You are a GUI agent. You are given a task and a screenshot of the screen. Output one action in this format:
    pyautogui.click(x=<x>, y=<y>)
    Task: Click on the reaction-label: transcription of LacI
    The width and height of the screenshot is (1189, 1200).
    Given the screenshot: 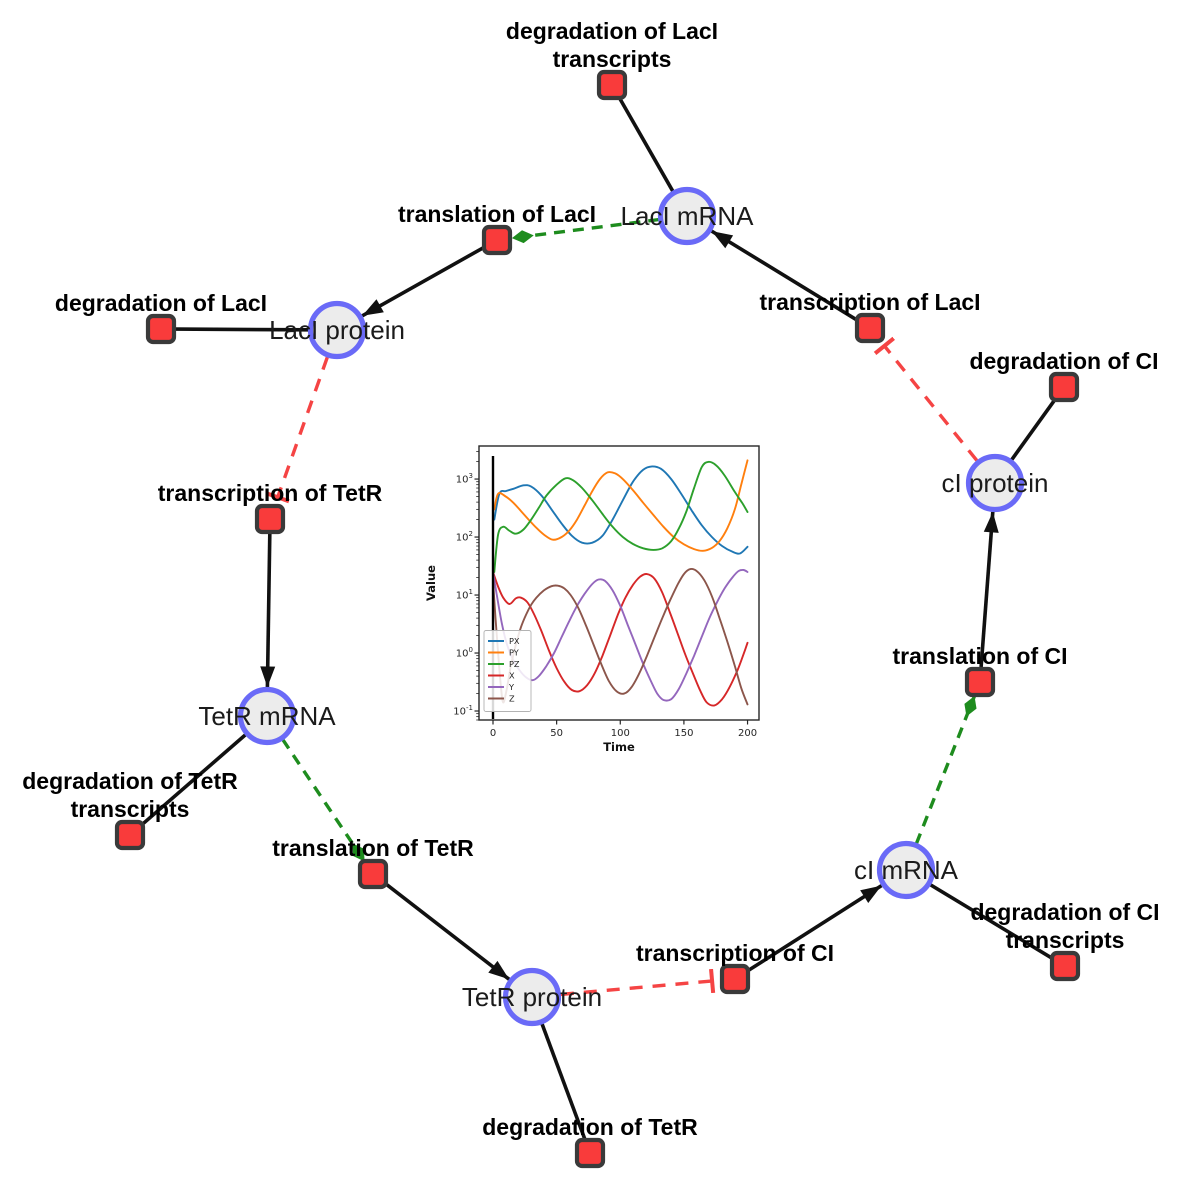 What is the action you would take?
    pyautogui.click(x=869, y=302)
    